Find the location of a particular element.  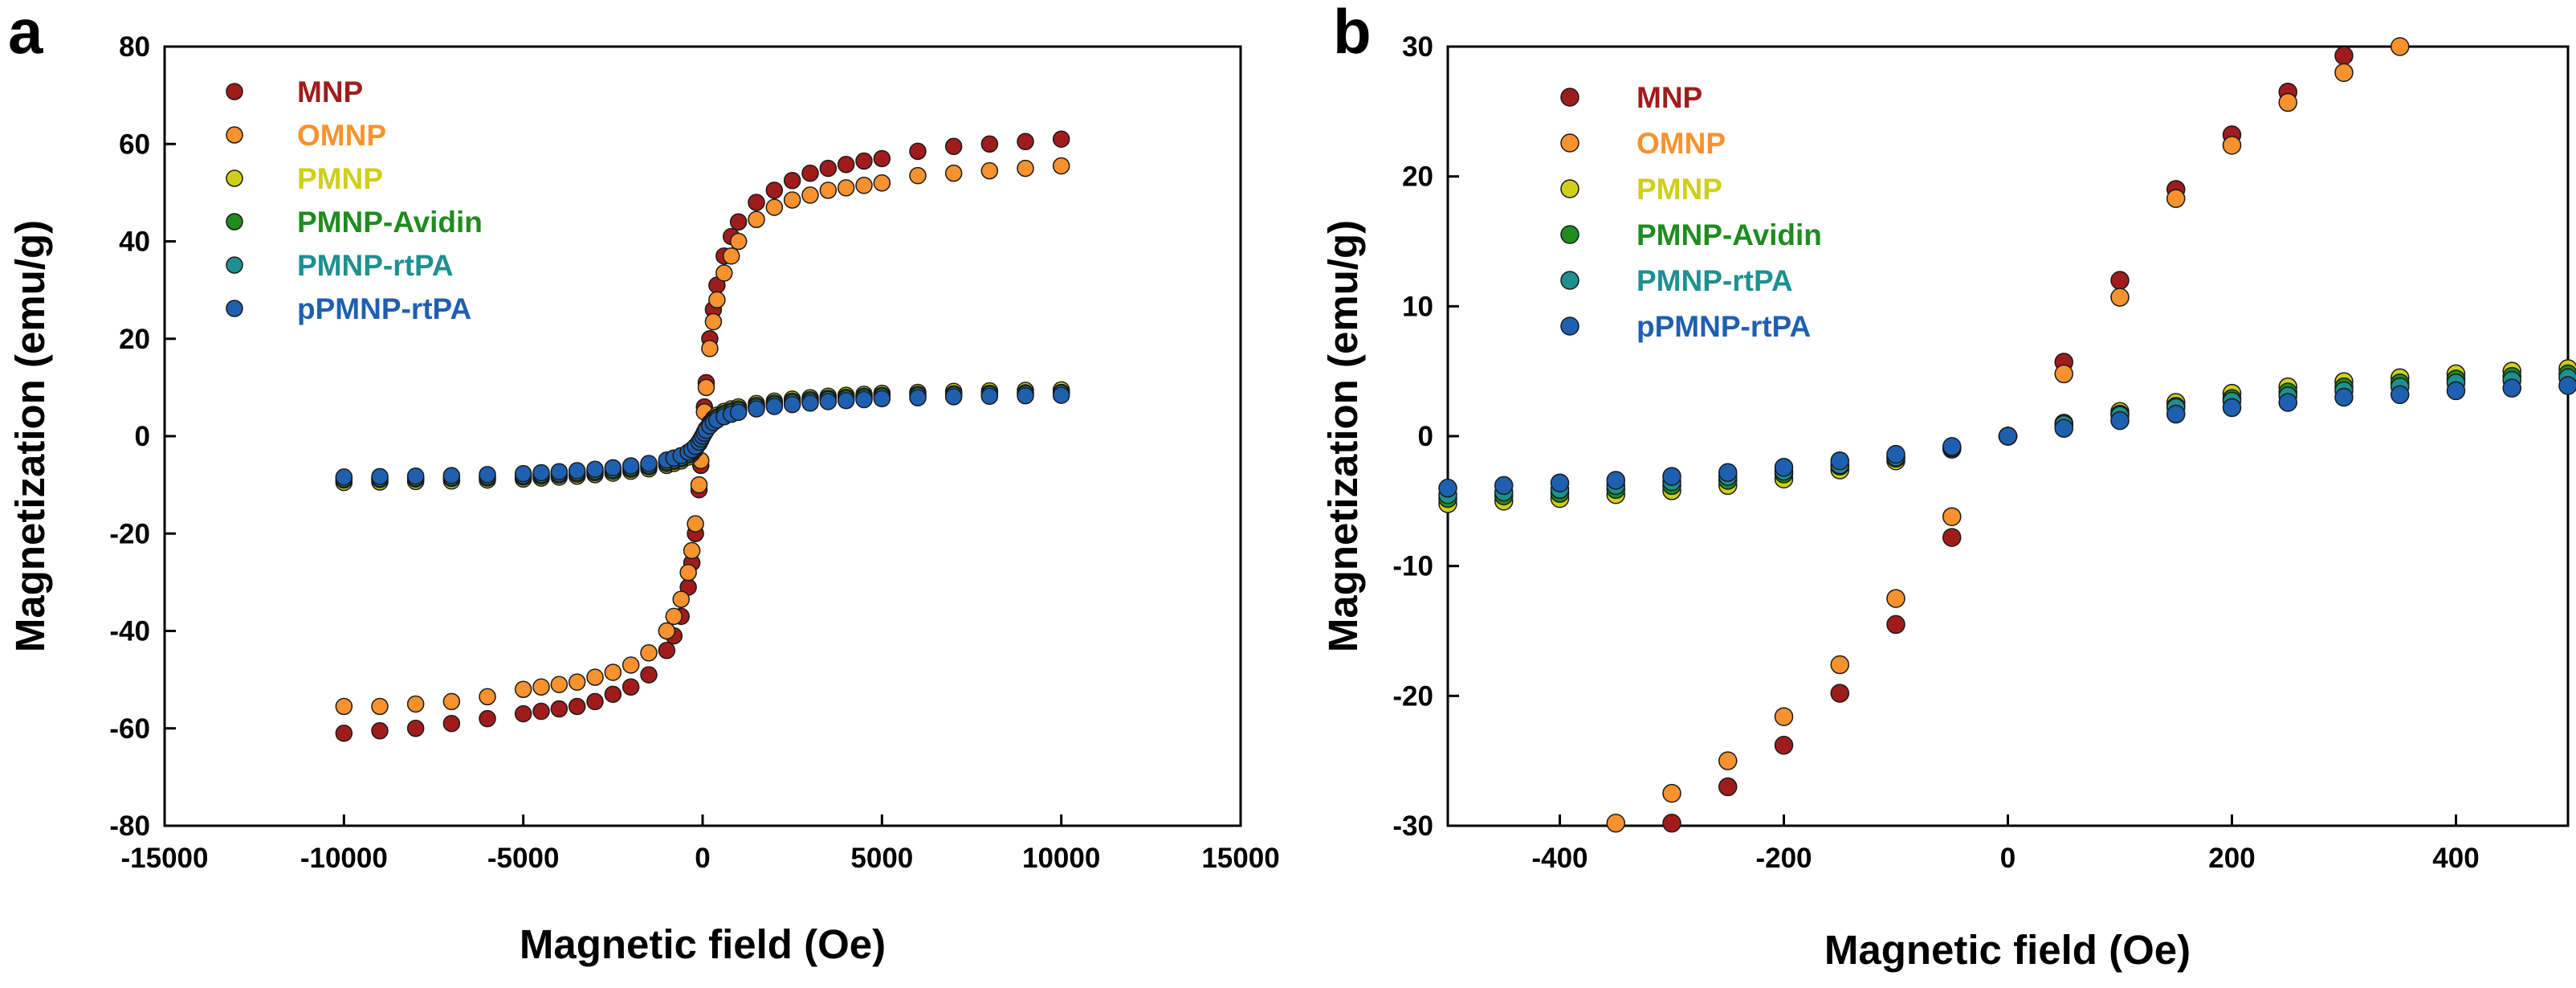

panel-a-y-tick-label: 40 is located at coordinates (134, 242).